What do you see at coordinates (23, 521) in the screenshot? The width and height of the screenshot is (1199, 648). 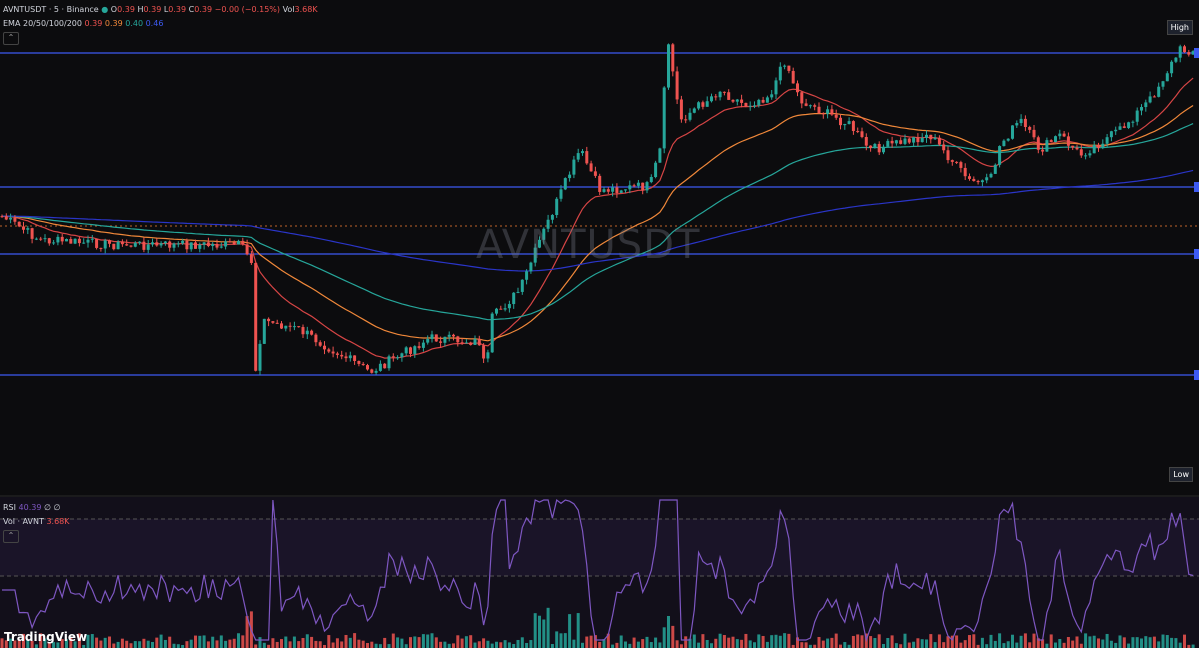 I see `volume-label: Vol · AVNT` at bounding box center [23, 521].